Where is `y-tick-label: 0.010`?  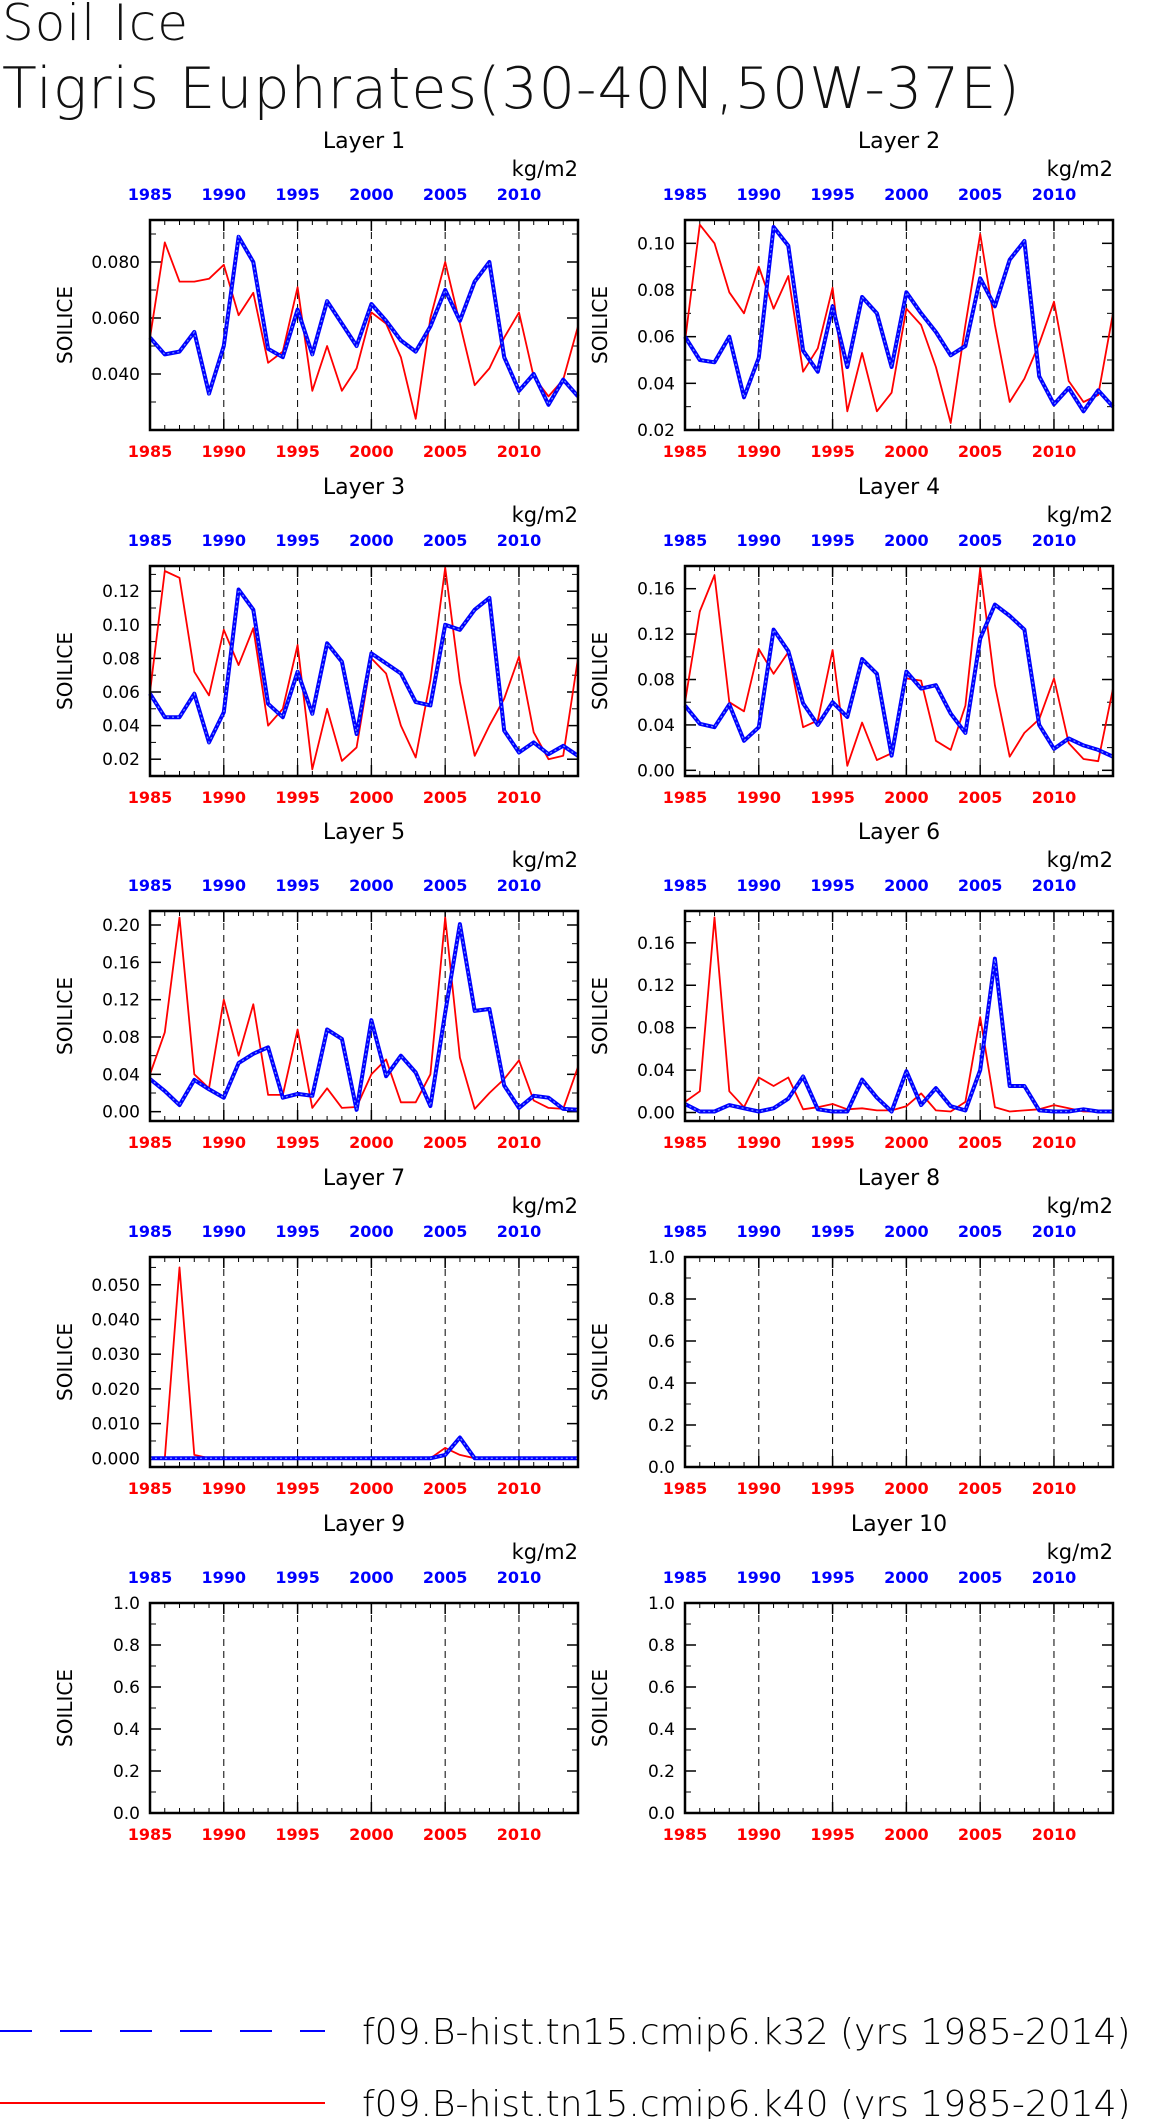
y-tick-label: 0.010 is located at coordinates (115, 1425).